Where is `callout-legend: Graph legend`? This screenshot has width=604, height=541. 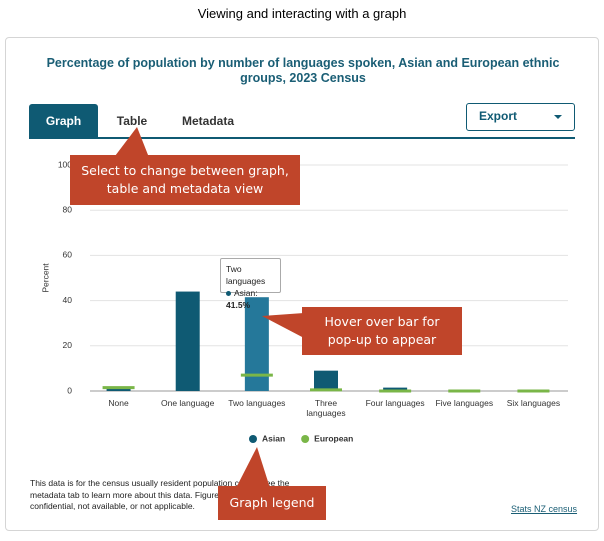 callout-legend: Graph legend is located at coordinates (272, 503).